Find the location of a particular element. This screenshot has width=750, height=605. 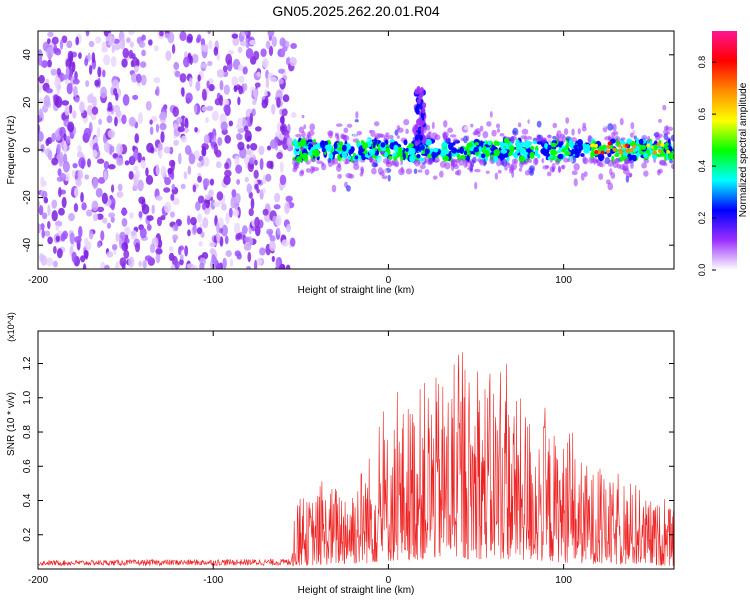

spectrogram-y-tick-label: -20 is located at coordinates (27, 197).